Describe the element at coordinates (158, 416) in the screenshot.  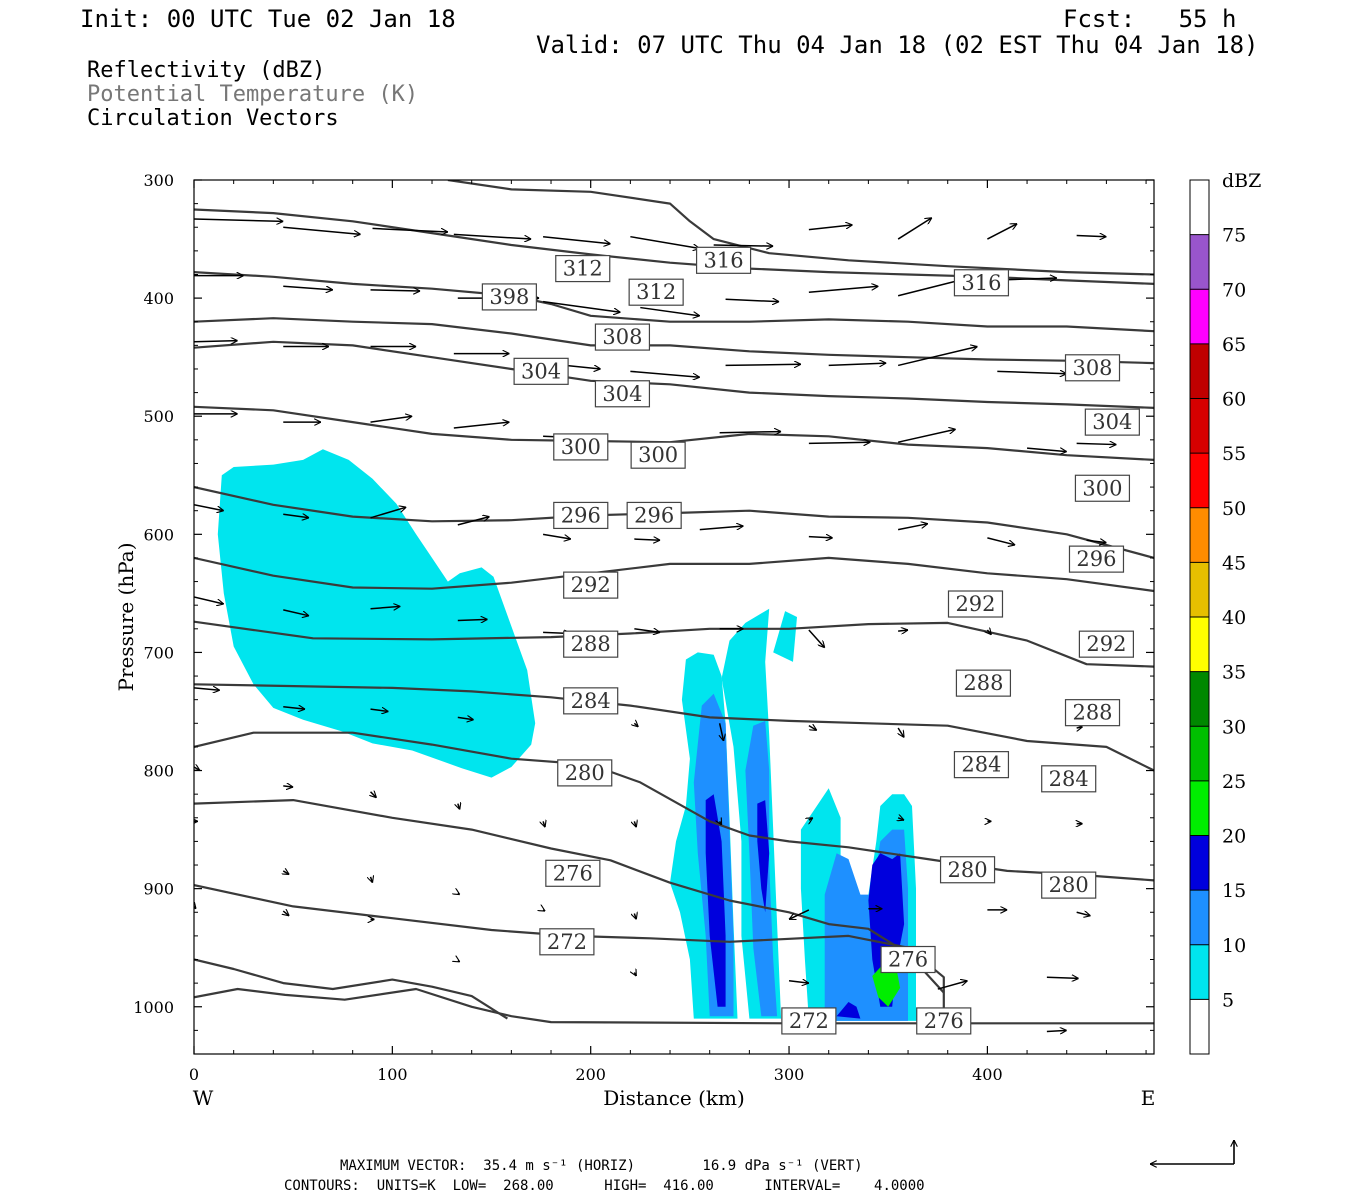
I see `y-tick-label: 500` at that location.